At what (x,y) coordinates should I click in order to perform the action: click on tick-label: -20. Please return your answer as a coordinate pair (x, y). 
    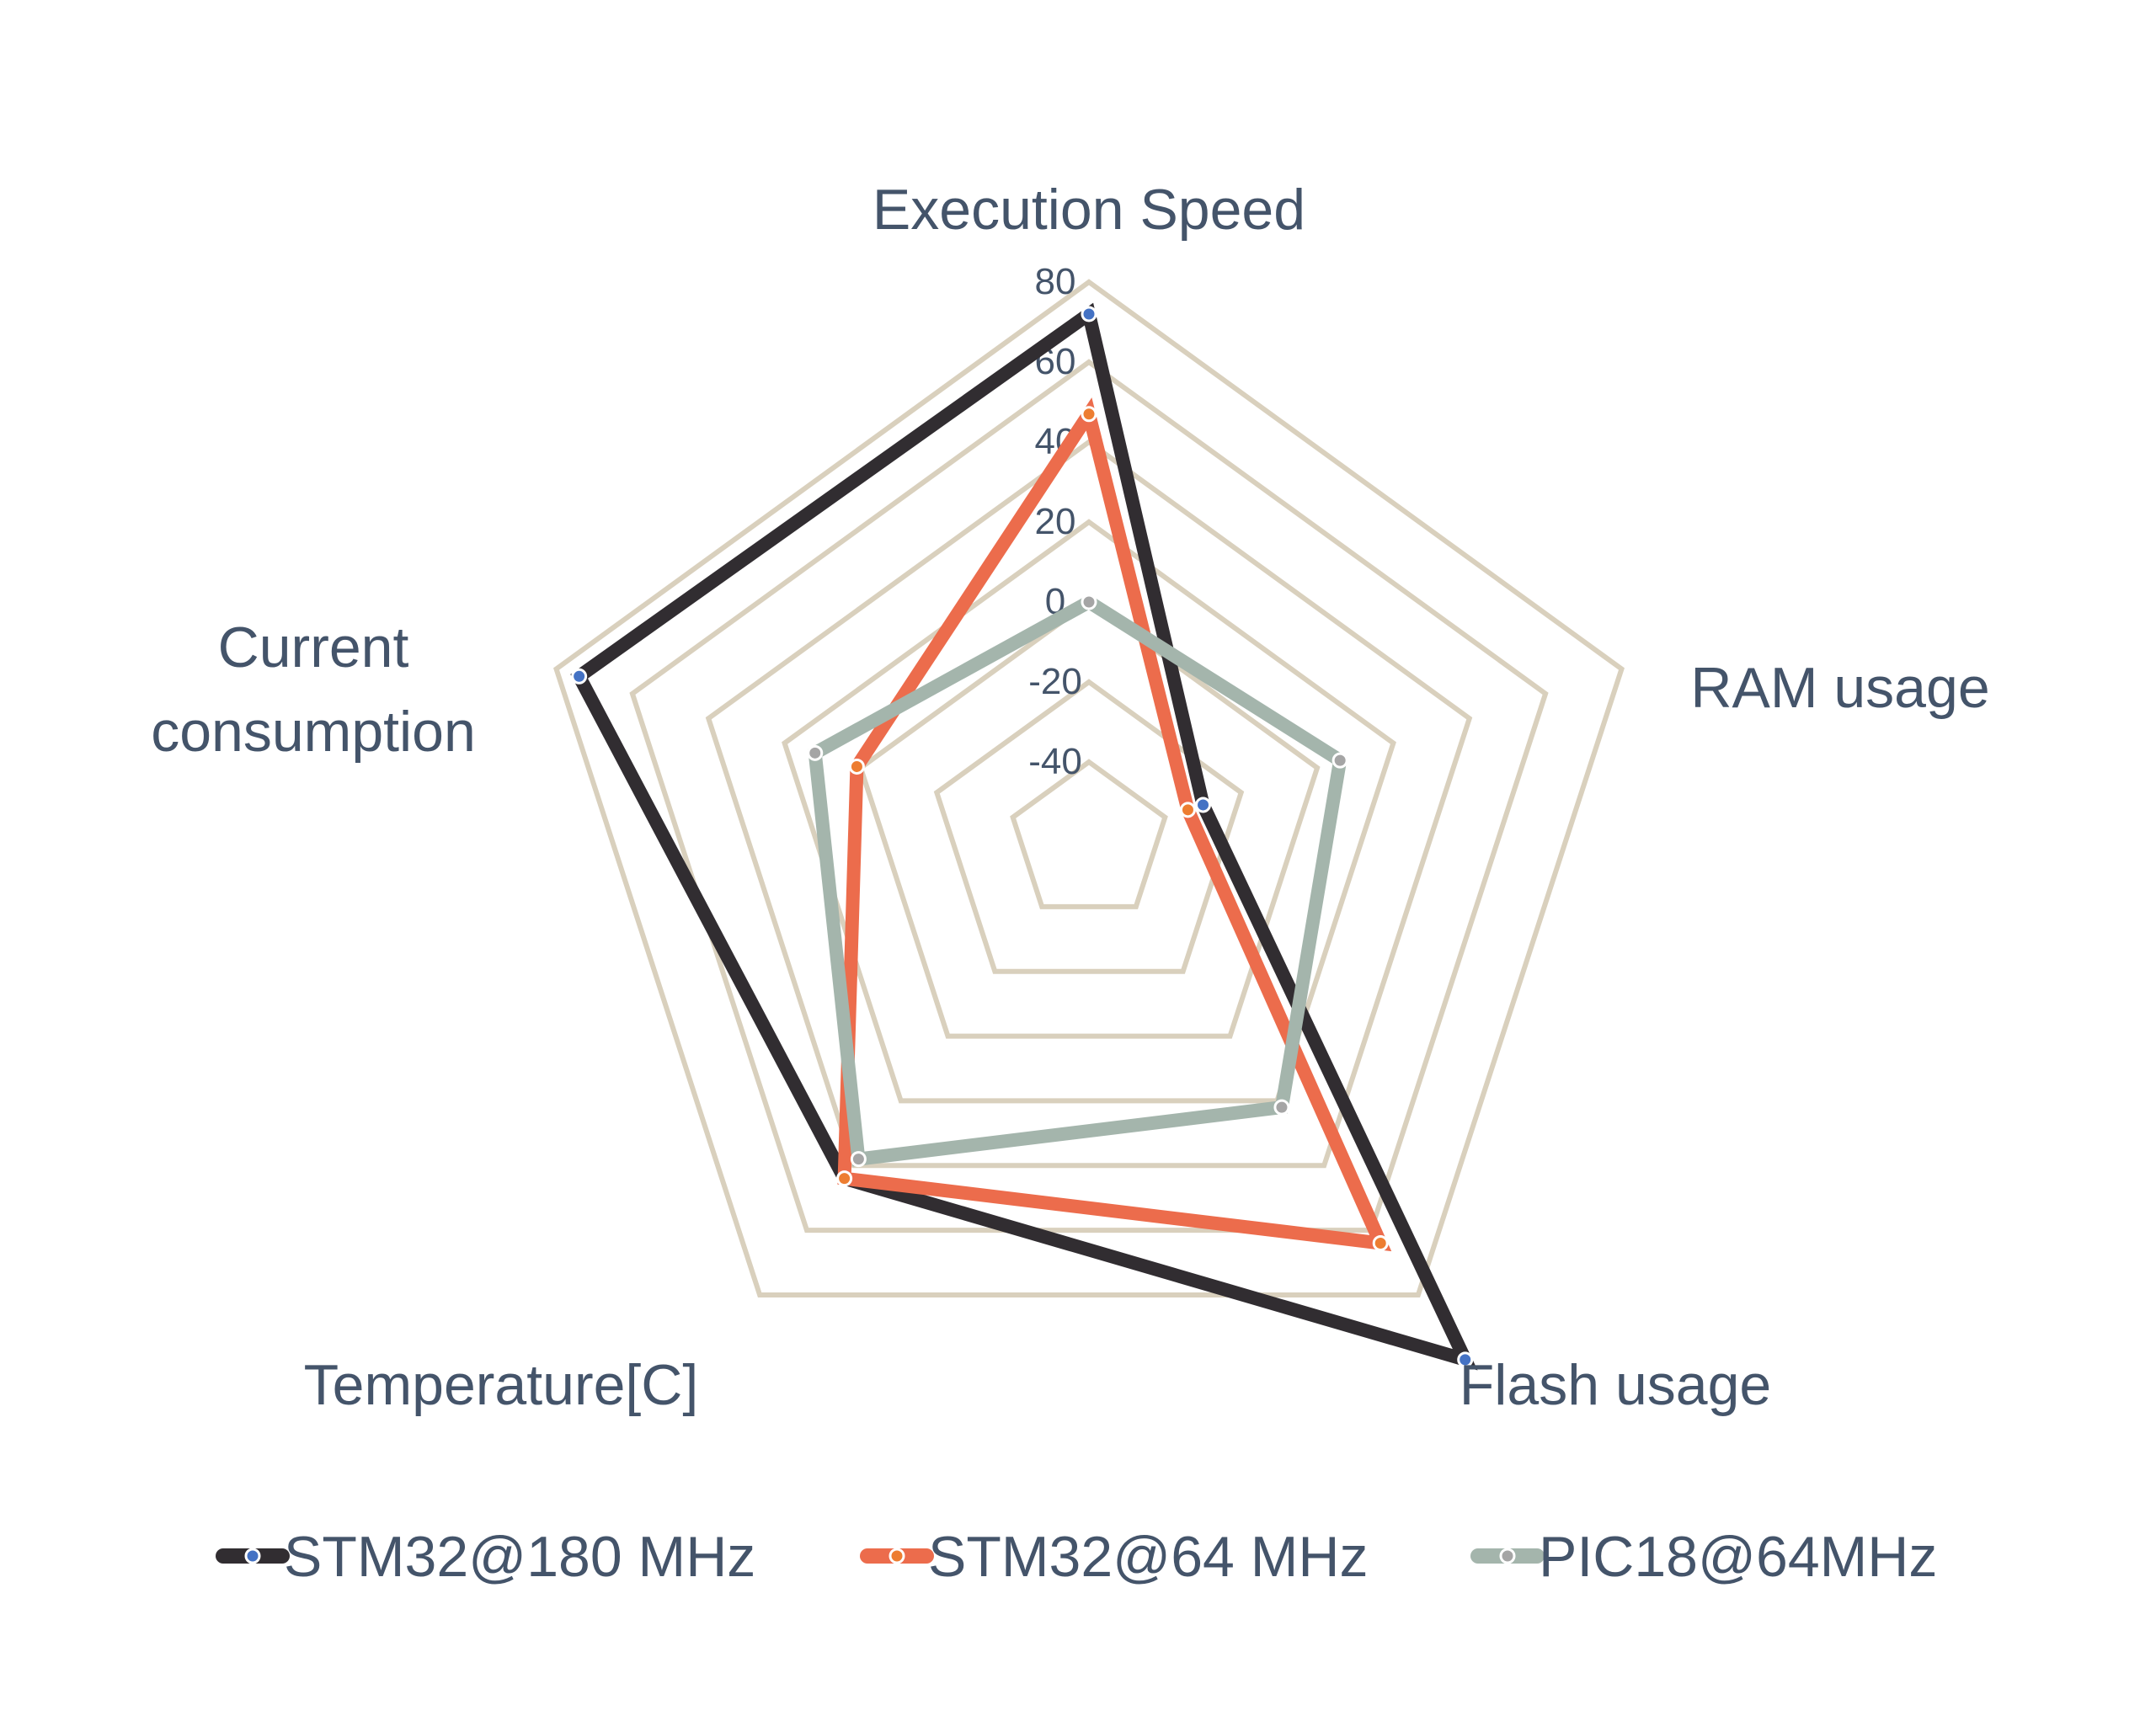
    Looking at the image, I should click on (1055, 681).